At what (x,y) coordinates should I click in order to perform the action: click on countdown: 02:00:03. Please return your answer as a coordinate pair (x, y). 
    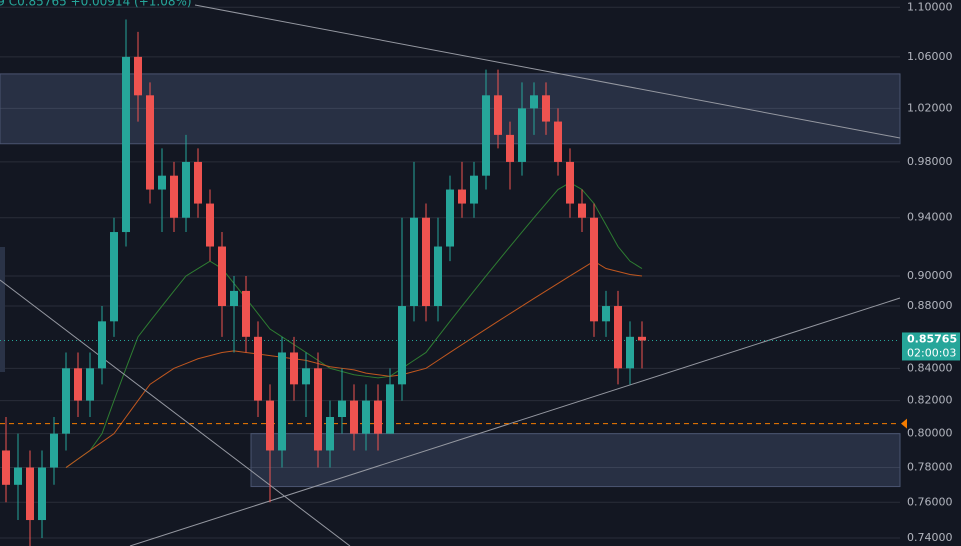
    Looking at the image, I should click on (931, 352).